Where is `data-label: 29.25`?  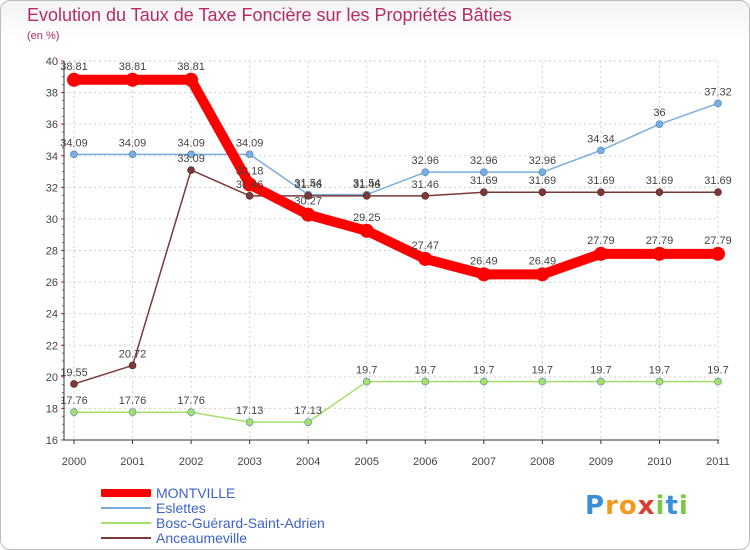 data-label: 29.25 is located at coordinates (367, 218).